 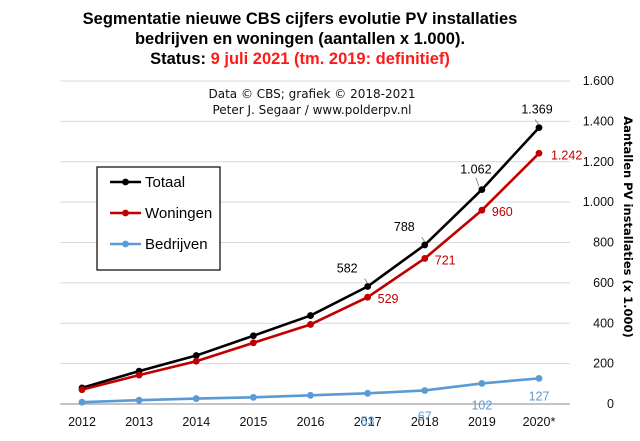 What do you see at coordinates (598, 81) in the screenshot?
I see `y-tick-label: 1.600` at bounding box center [598, 81].